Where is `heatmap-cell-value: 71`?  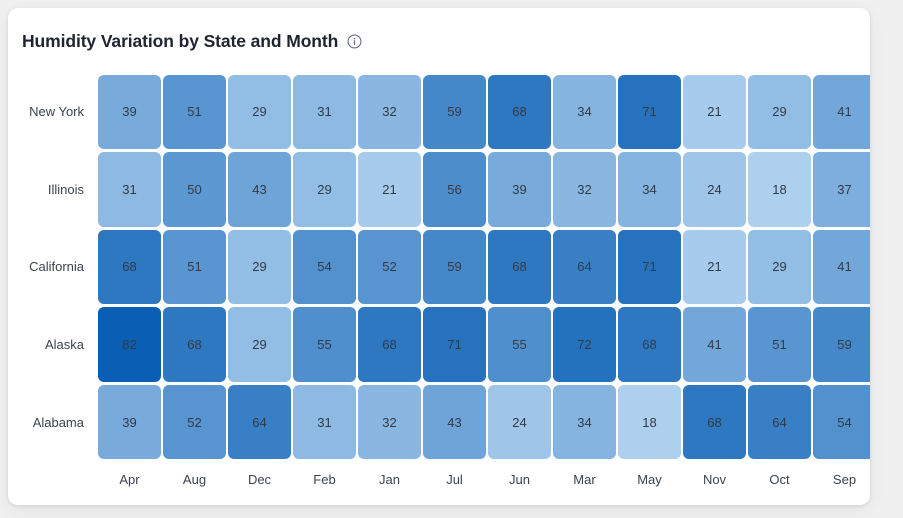 heatmap-cell-value: 71 is located at coordinates (649, 111).